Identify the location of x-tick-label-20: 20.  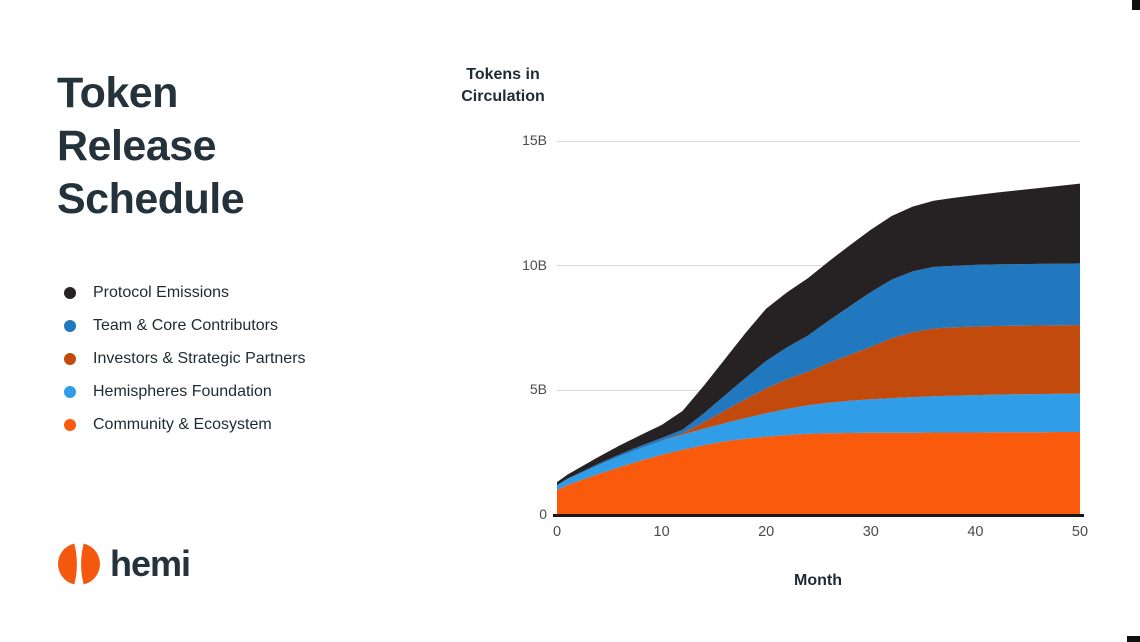
(766, 532).